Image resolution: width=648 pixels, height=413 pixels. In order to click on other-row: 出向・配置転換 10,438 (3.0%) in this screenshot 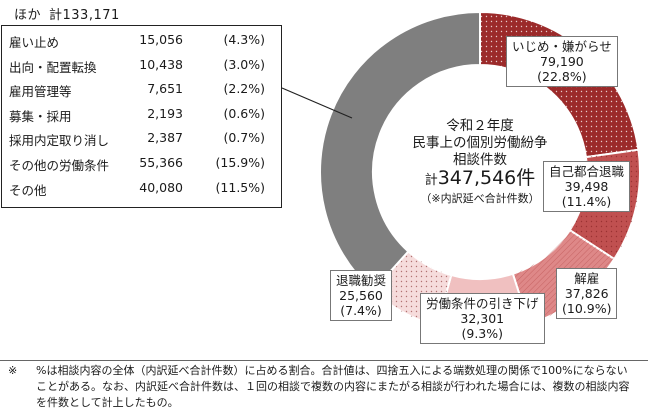, I will do `click(141, 67)`.